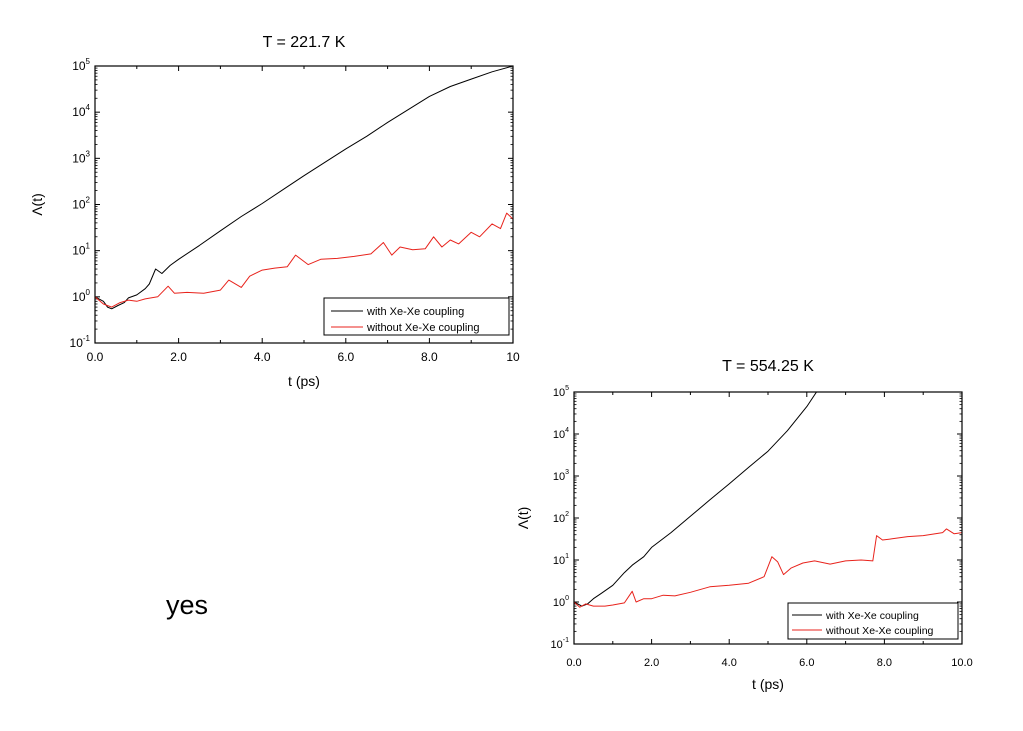 The width and height of the screenshot is (1023, 731). What do you see at coordinates (187, 605) in the screenshot?
I see `annotation-yes: yes` at bounding box center [187, 605].